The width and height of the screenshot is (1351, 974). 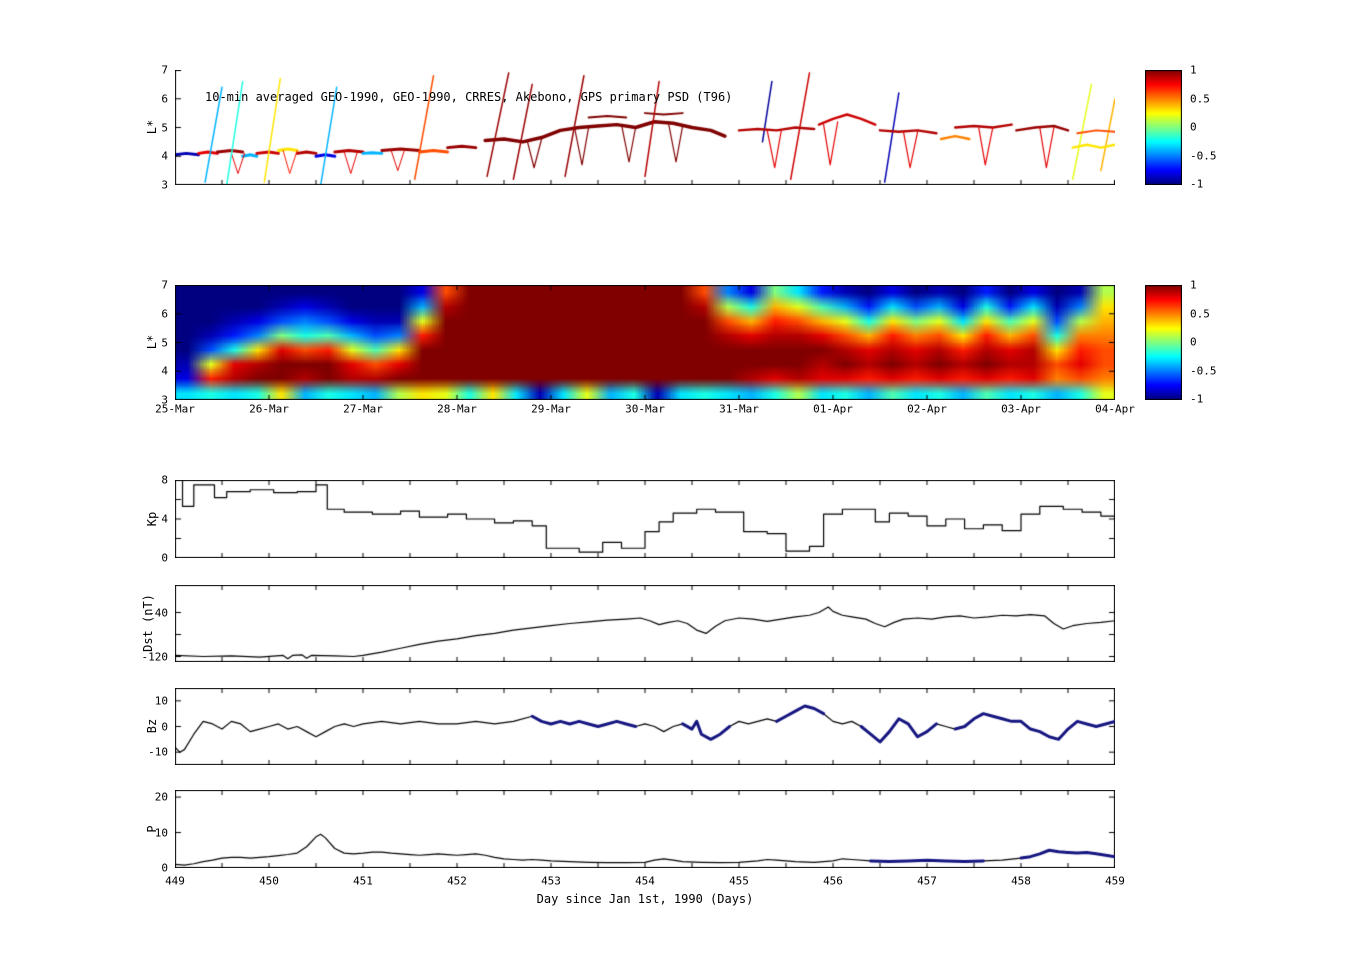 What do you see at coordinates (927, 409) in the screenshot?
I see `date-tick-label: 02-Apr` at bounding box center [927, 409].